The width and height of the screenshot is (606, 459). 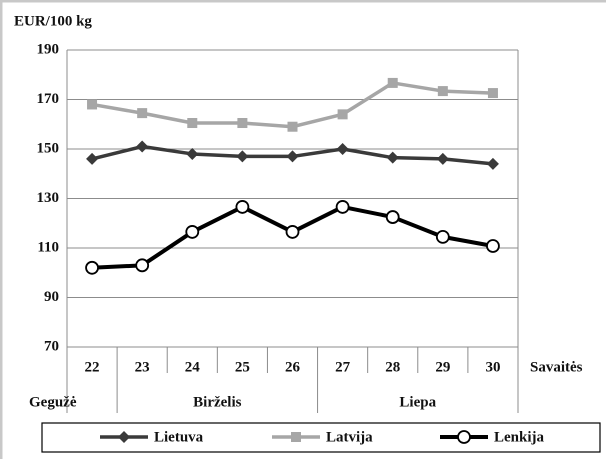 I want to click on legend-box, so click(x=321, y=437).